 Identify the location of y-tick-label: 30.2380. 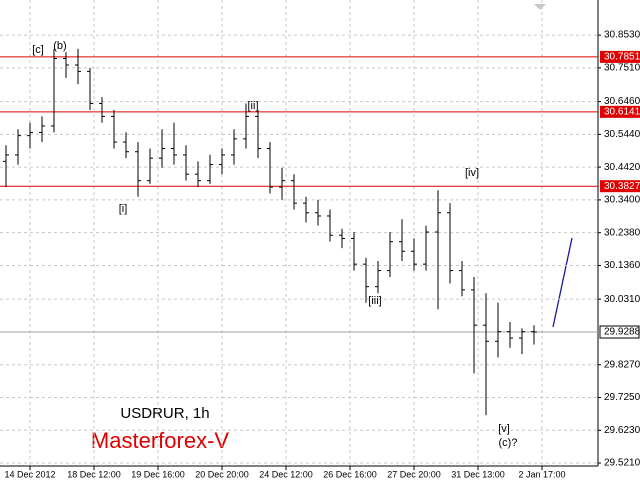
(622, 232).